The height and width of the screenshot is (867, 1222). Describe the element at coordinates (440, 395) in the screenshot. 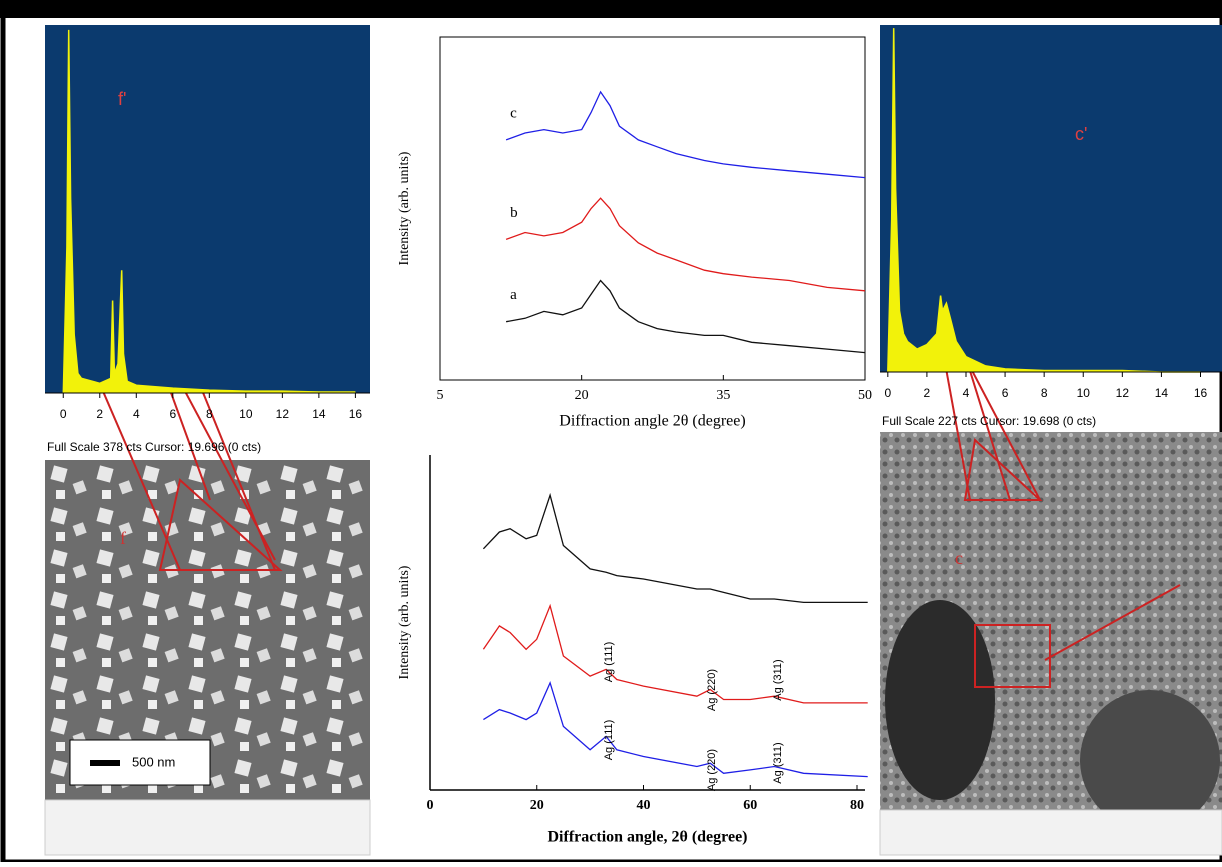

I see `x-tick-label: 5` at that location.